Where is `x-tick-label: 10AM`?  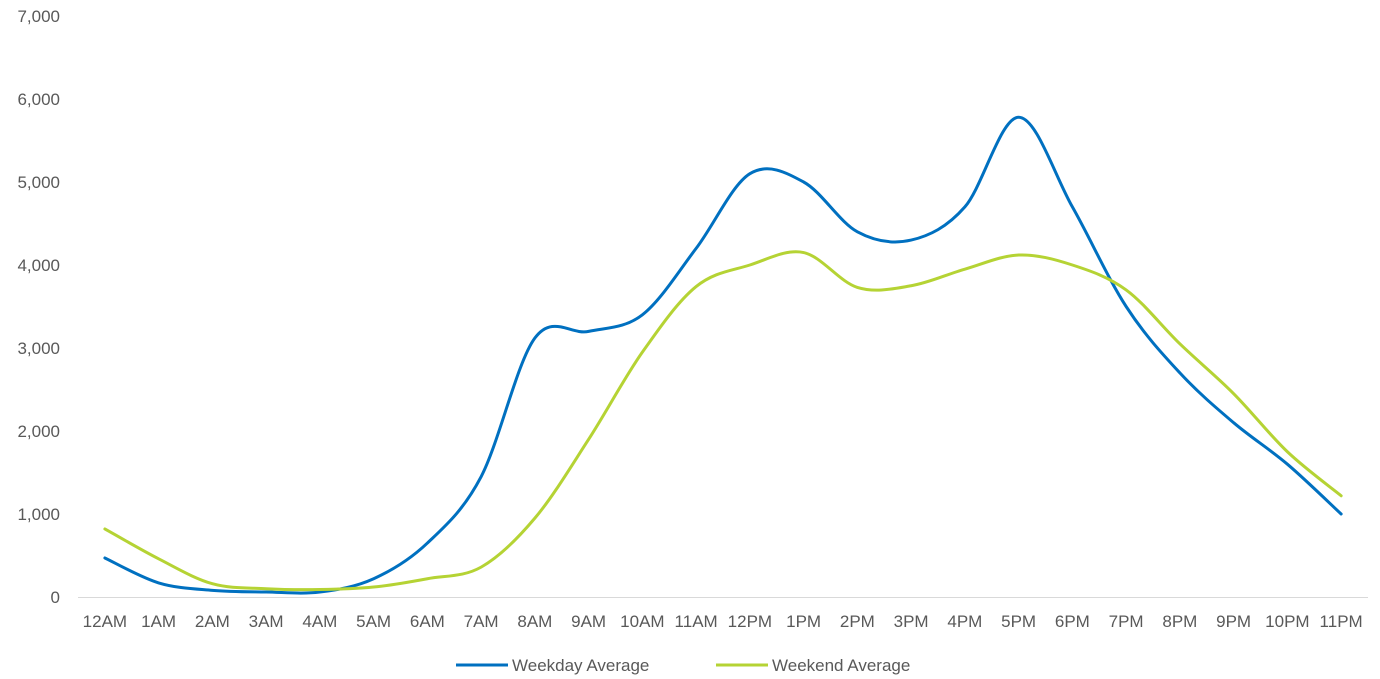 x-tick-label: 10AM is located at coordinates (642, 621).